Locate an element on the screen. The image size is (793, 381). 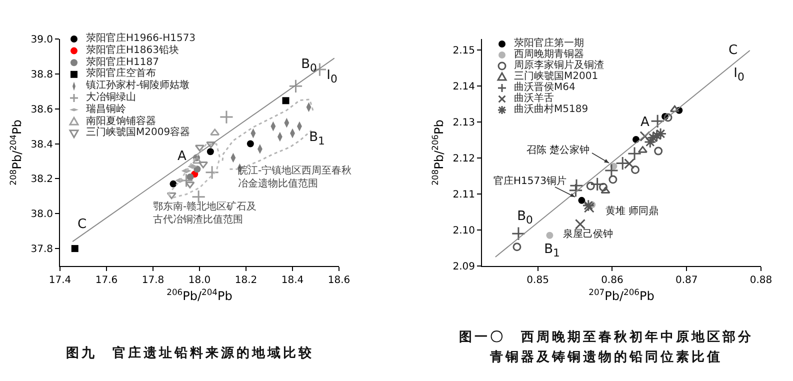
x-tick-label: 18.4 is located at coordinates (292, 280).